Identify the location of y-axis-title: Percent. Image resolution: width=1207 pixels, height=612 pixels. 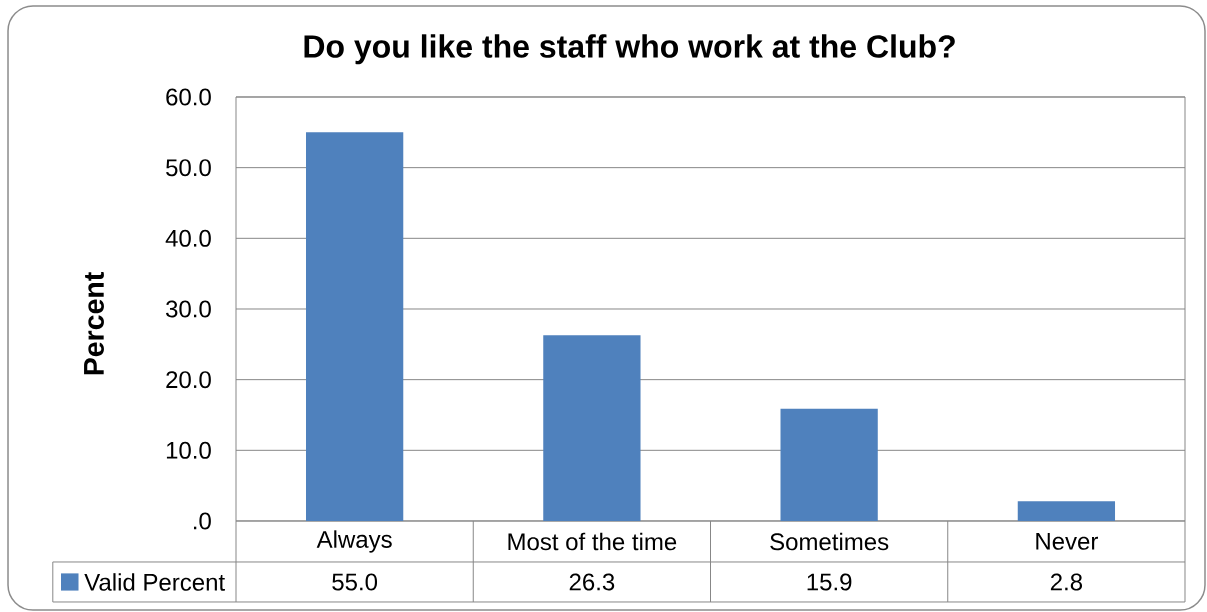
(94, 323).